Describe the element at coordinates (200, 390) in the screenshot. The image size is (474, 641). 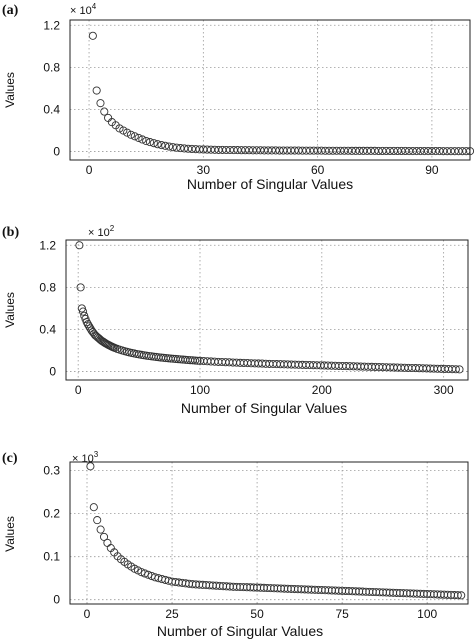
I see `panel-b-x-tick-1: 100` at that location.